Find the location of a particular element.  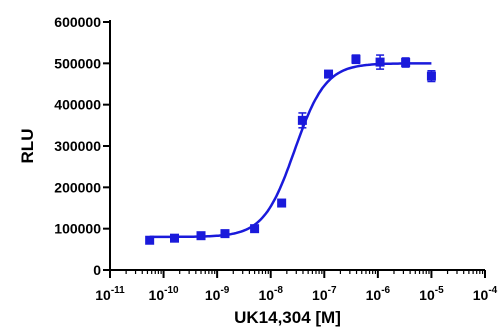

y-tick-label: 600000 is located at coordinates (77, 22).